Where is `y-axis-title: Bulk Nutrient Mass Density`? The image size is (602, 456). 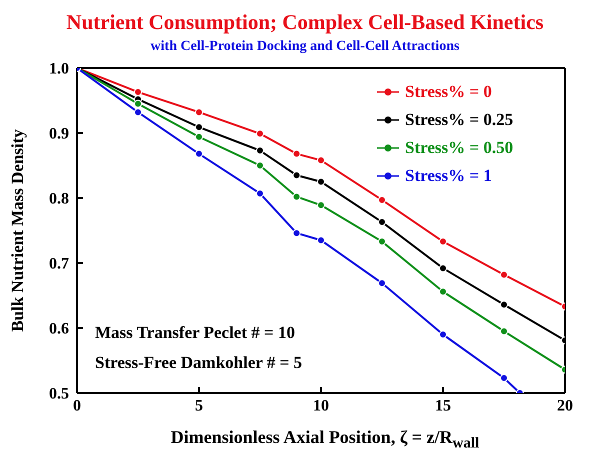
y-axis-title: Bulk Nutrient Mass Density is located at coordinates (18, 230).